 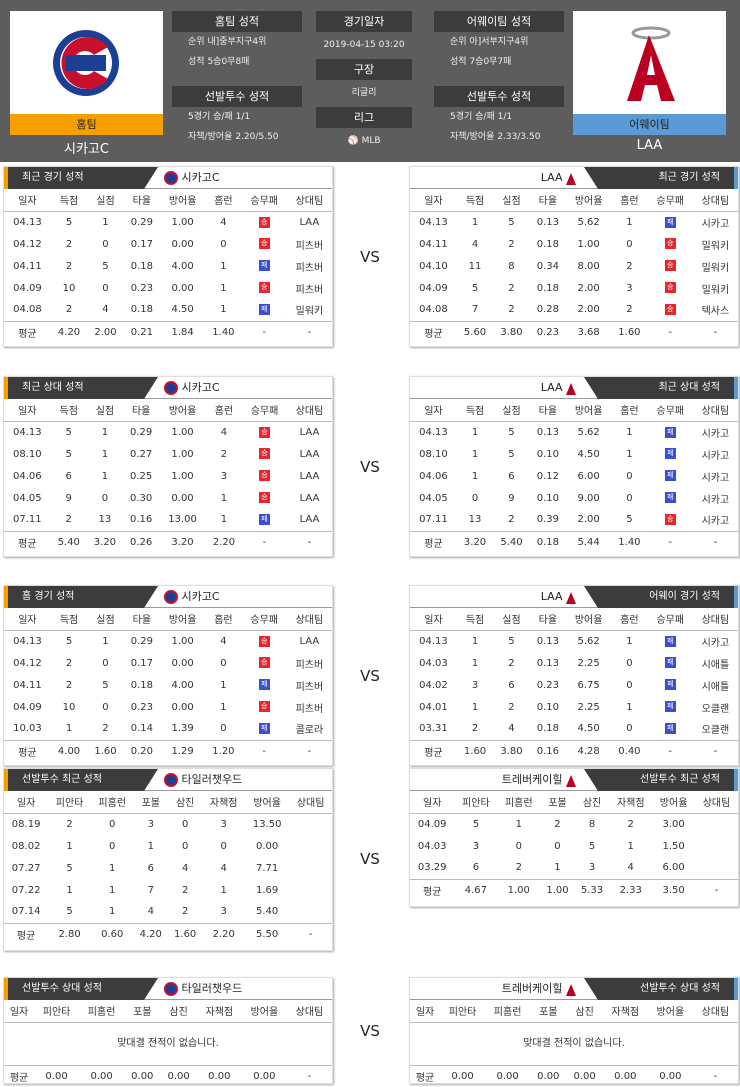 I want to click on table-cell: 13.50, so click(x=267, y=824).